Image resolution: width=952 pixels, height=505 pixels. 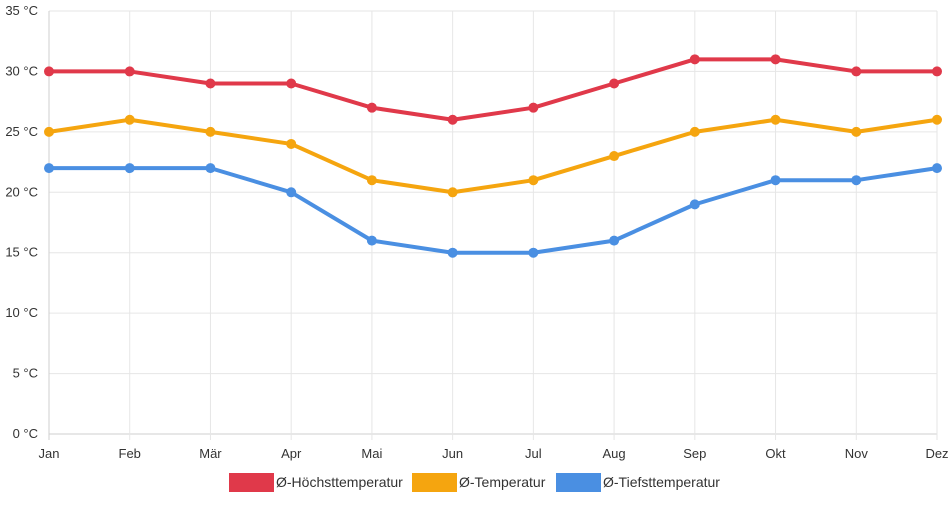 I want to click on y-tick-label: 10 °C, so click(x=21, y=312).